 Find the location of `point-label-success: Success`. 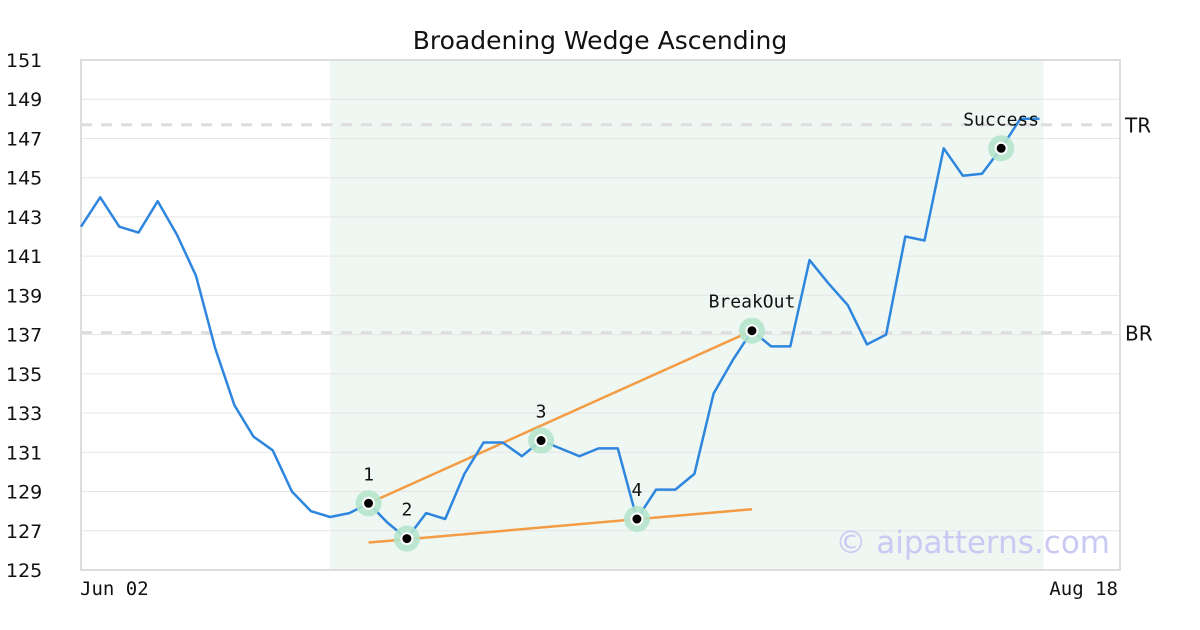

point-label-success: Success is located at coordinates (1001, 119).